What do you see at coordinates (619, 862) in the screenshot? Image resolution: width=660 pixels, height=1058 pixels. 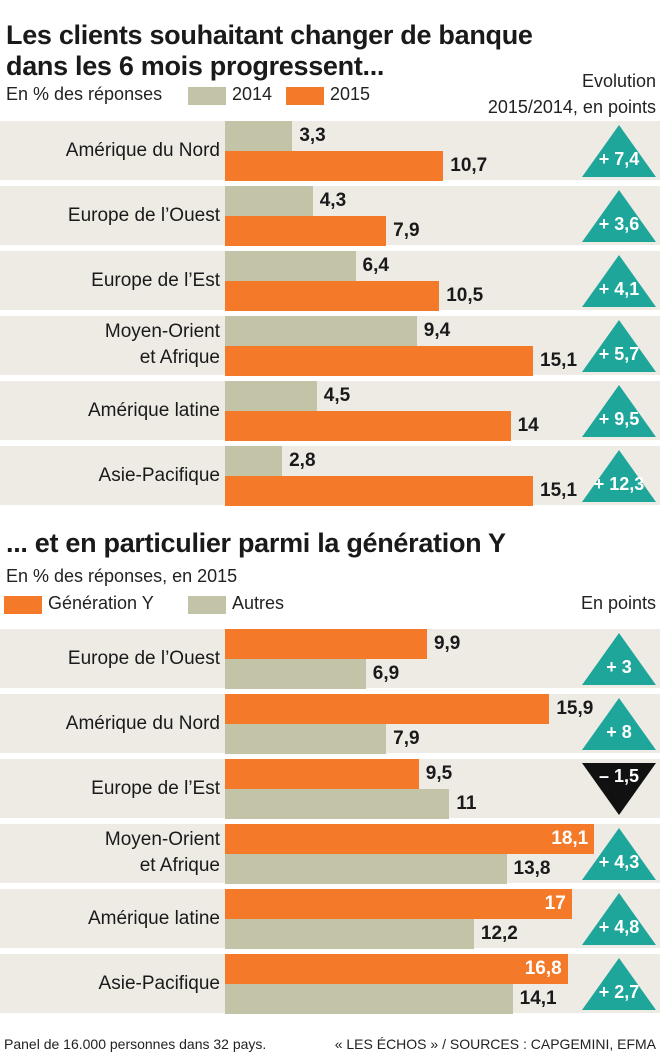 I see `chart2-change-label: + 4,3` at bounding box center [619, 862].